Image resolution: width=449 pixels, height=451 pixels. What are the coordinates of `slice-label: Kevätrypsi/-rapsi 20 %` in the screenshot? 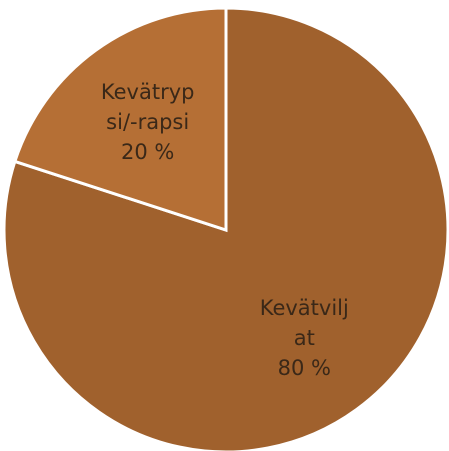 It's located at (148, 122).